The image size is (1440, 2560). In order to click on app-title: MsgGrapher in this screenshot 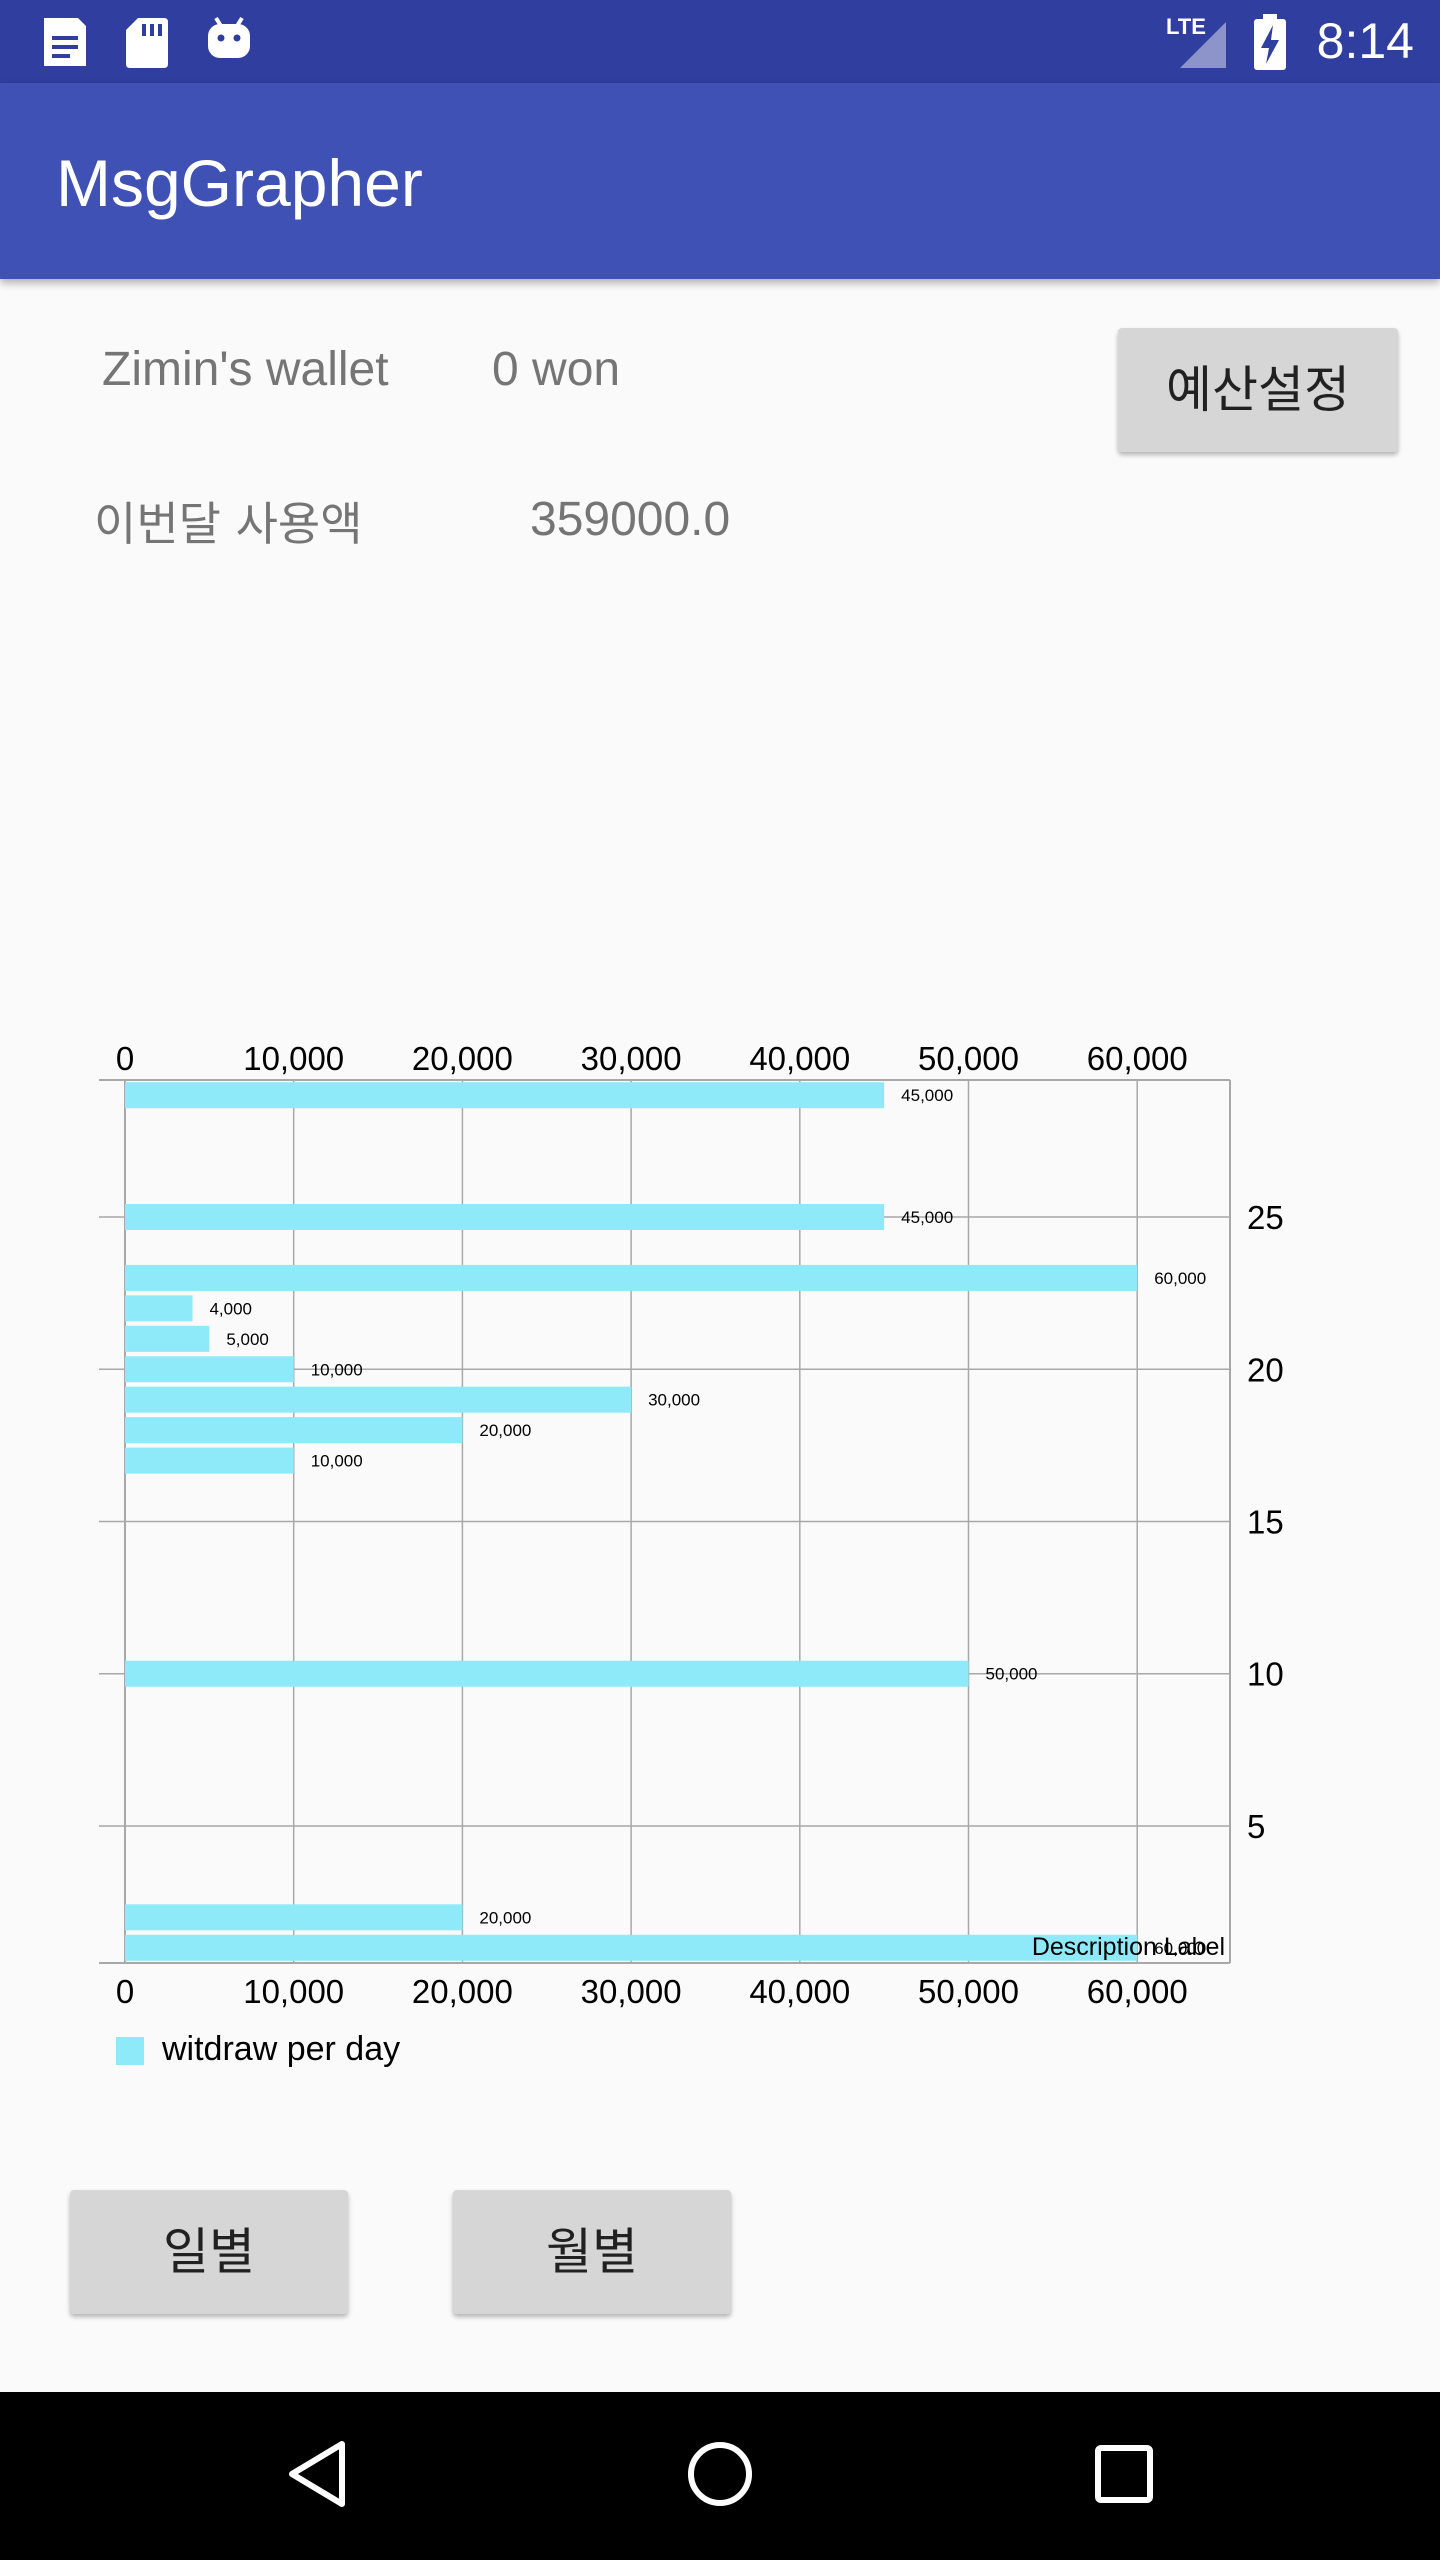, I will do `click(239, 183)`.